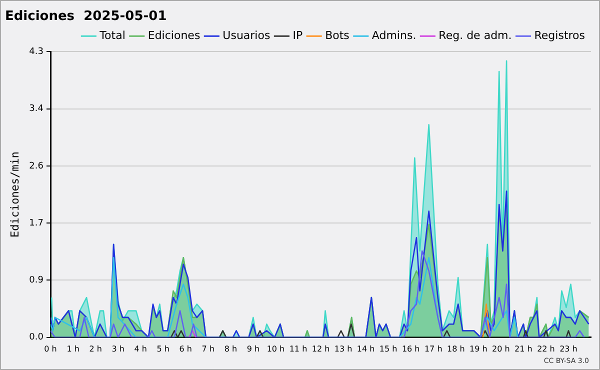 Image resolution: width=600 pixels, height=370 pixels. Describe the element at coordinates (411, 349) in the screenshot. I see `x-tick-label: 16 h` at that location.